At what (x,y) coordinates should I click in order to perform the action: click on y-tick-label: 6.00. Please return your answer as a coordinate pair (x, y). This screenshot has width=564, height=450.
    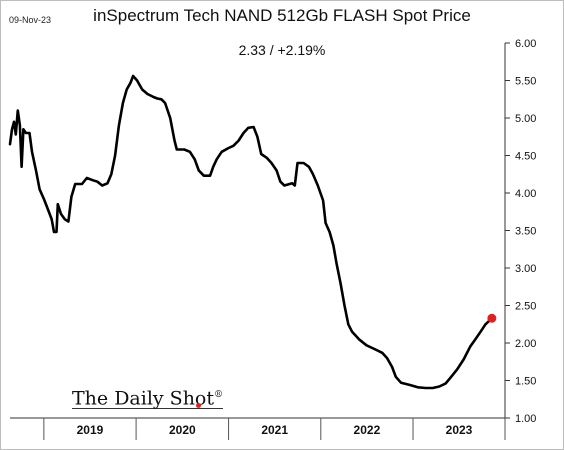
    Looking at the image, I should click on (525, 44).